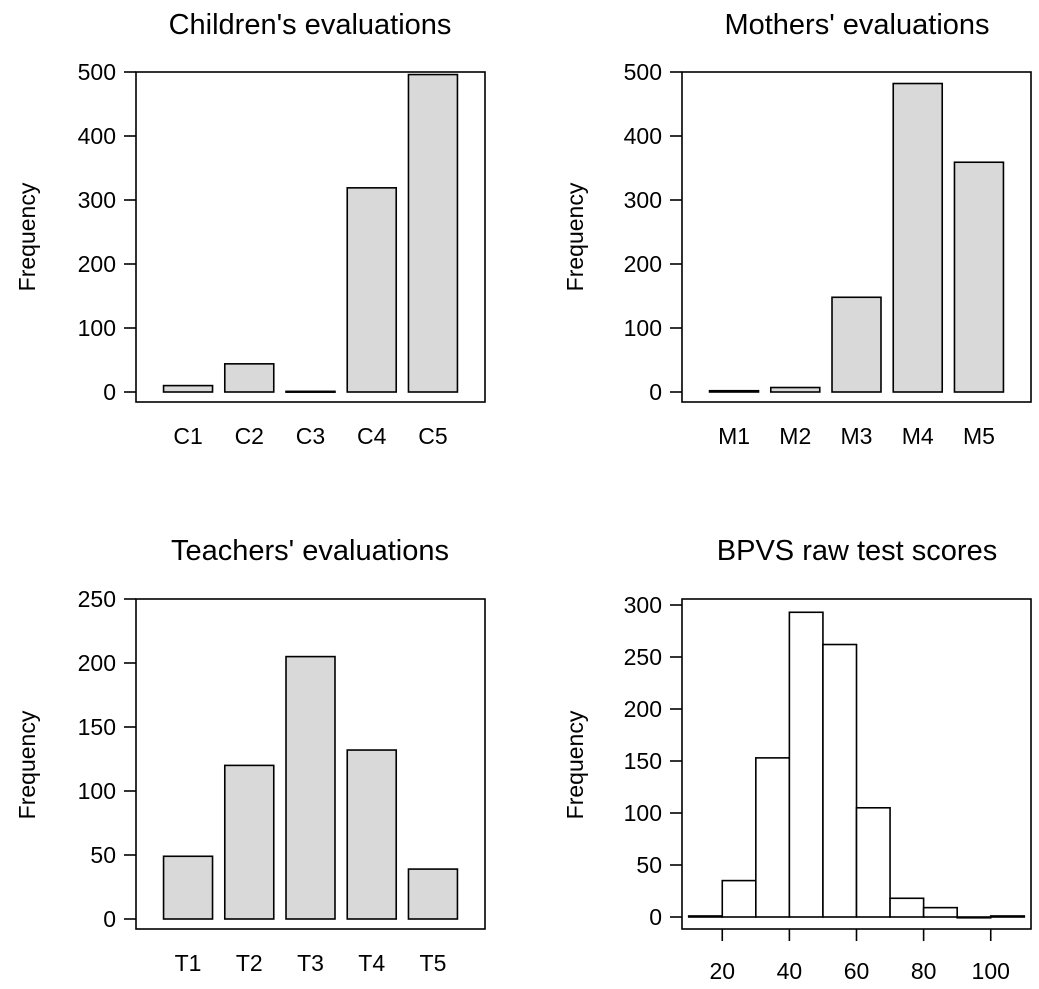 The height and width of the screenshot is (989, 1039). I want to click on chart-title: Children's evaluations, so click(310, 25).